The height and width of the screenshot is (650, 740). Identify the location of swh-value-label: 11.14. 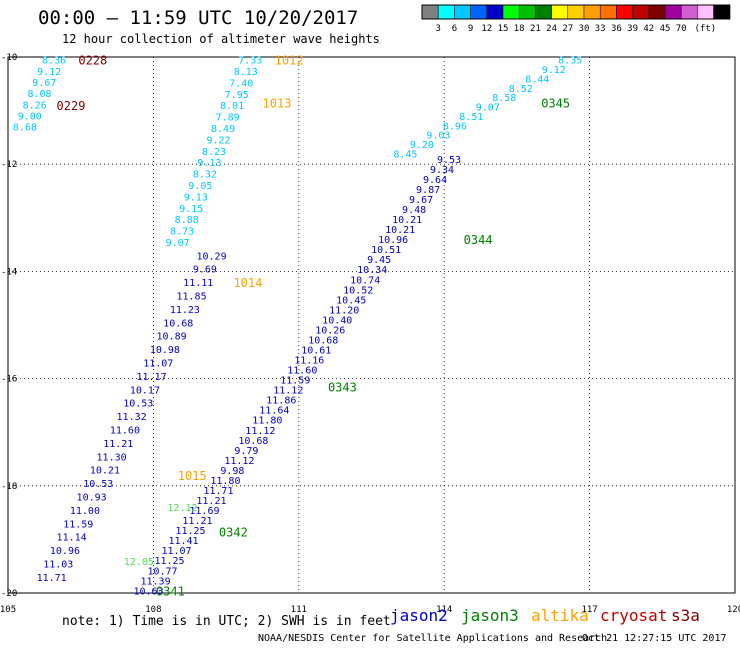
(72, 538).